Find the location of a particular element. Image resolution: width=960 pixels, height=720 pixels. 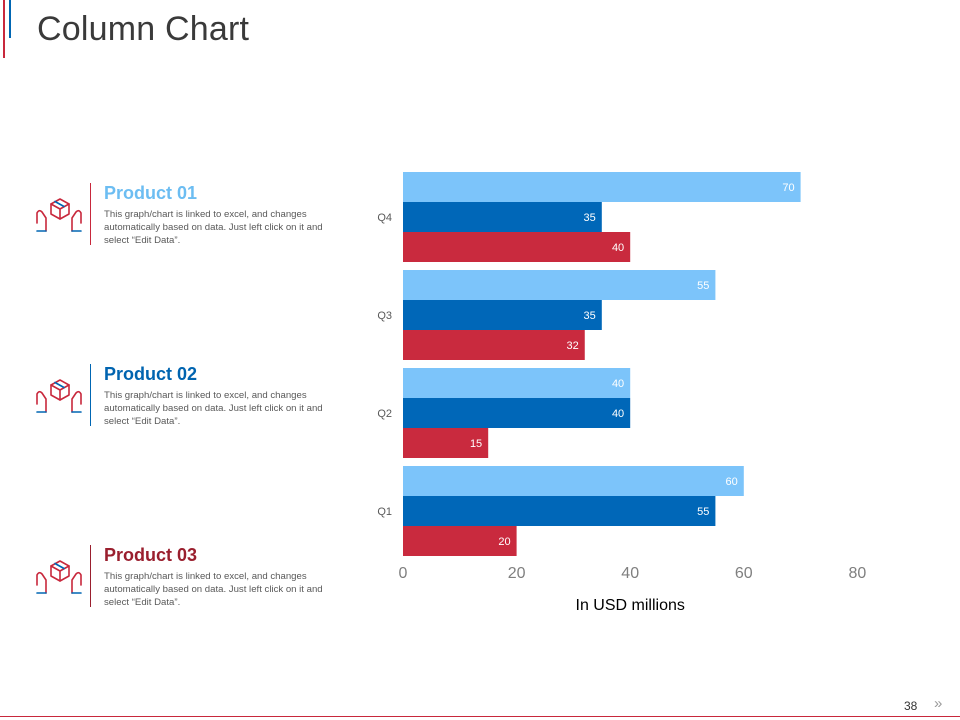

x-tick-label: 20 is located at coordinates (517, 573).